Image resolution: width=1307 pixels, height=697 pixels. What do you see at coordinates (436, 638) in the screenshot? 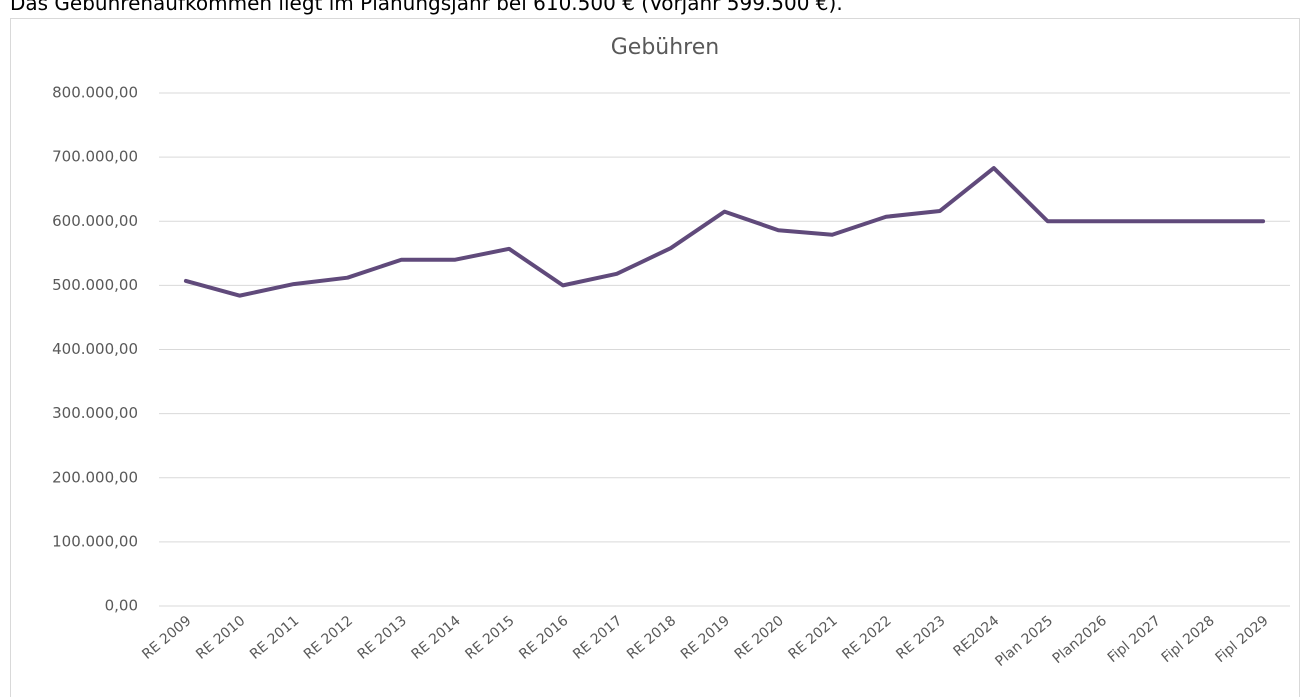
I see `x-tick-label: RE 2014` at bounding box center [436, 638].